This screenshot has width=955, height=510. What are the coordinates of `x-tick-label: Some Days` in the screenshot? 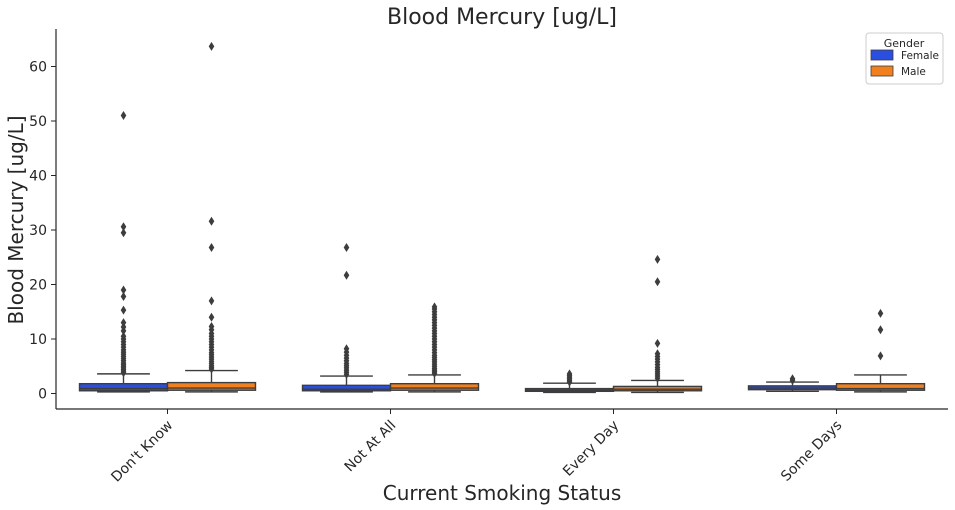 It's located at (811, 451).